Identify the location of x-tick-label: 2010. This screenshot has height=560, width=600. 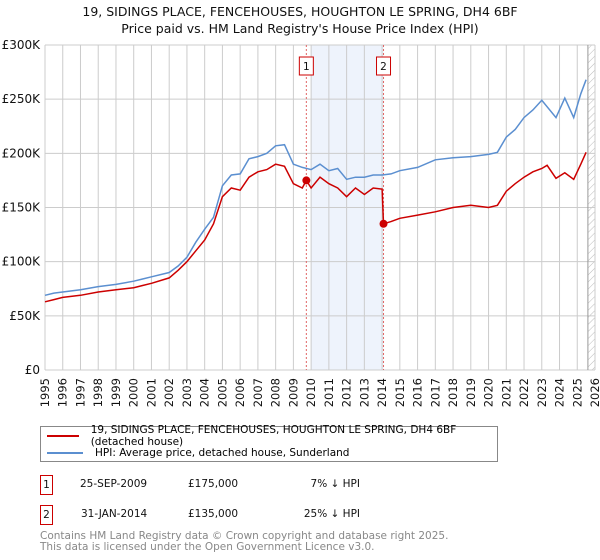
(311, 392).